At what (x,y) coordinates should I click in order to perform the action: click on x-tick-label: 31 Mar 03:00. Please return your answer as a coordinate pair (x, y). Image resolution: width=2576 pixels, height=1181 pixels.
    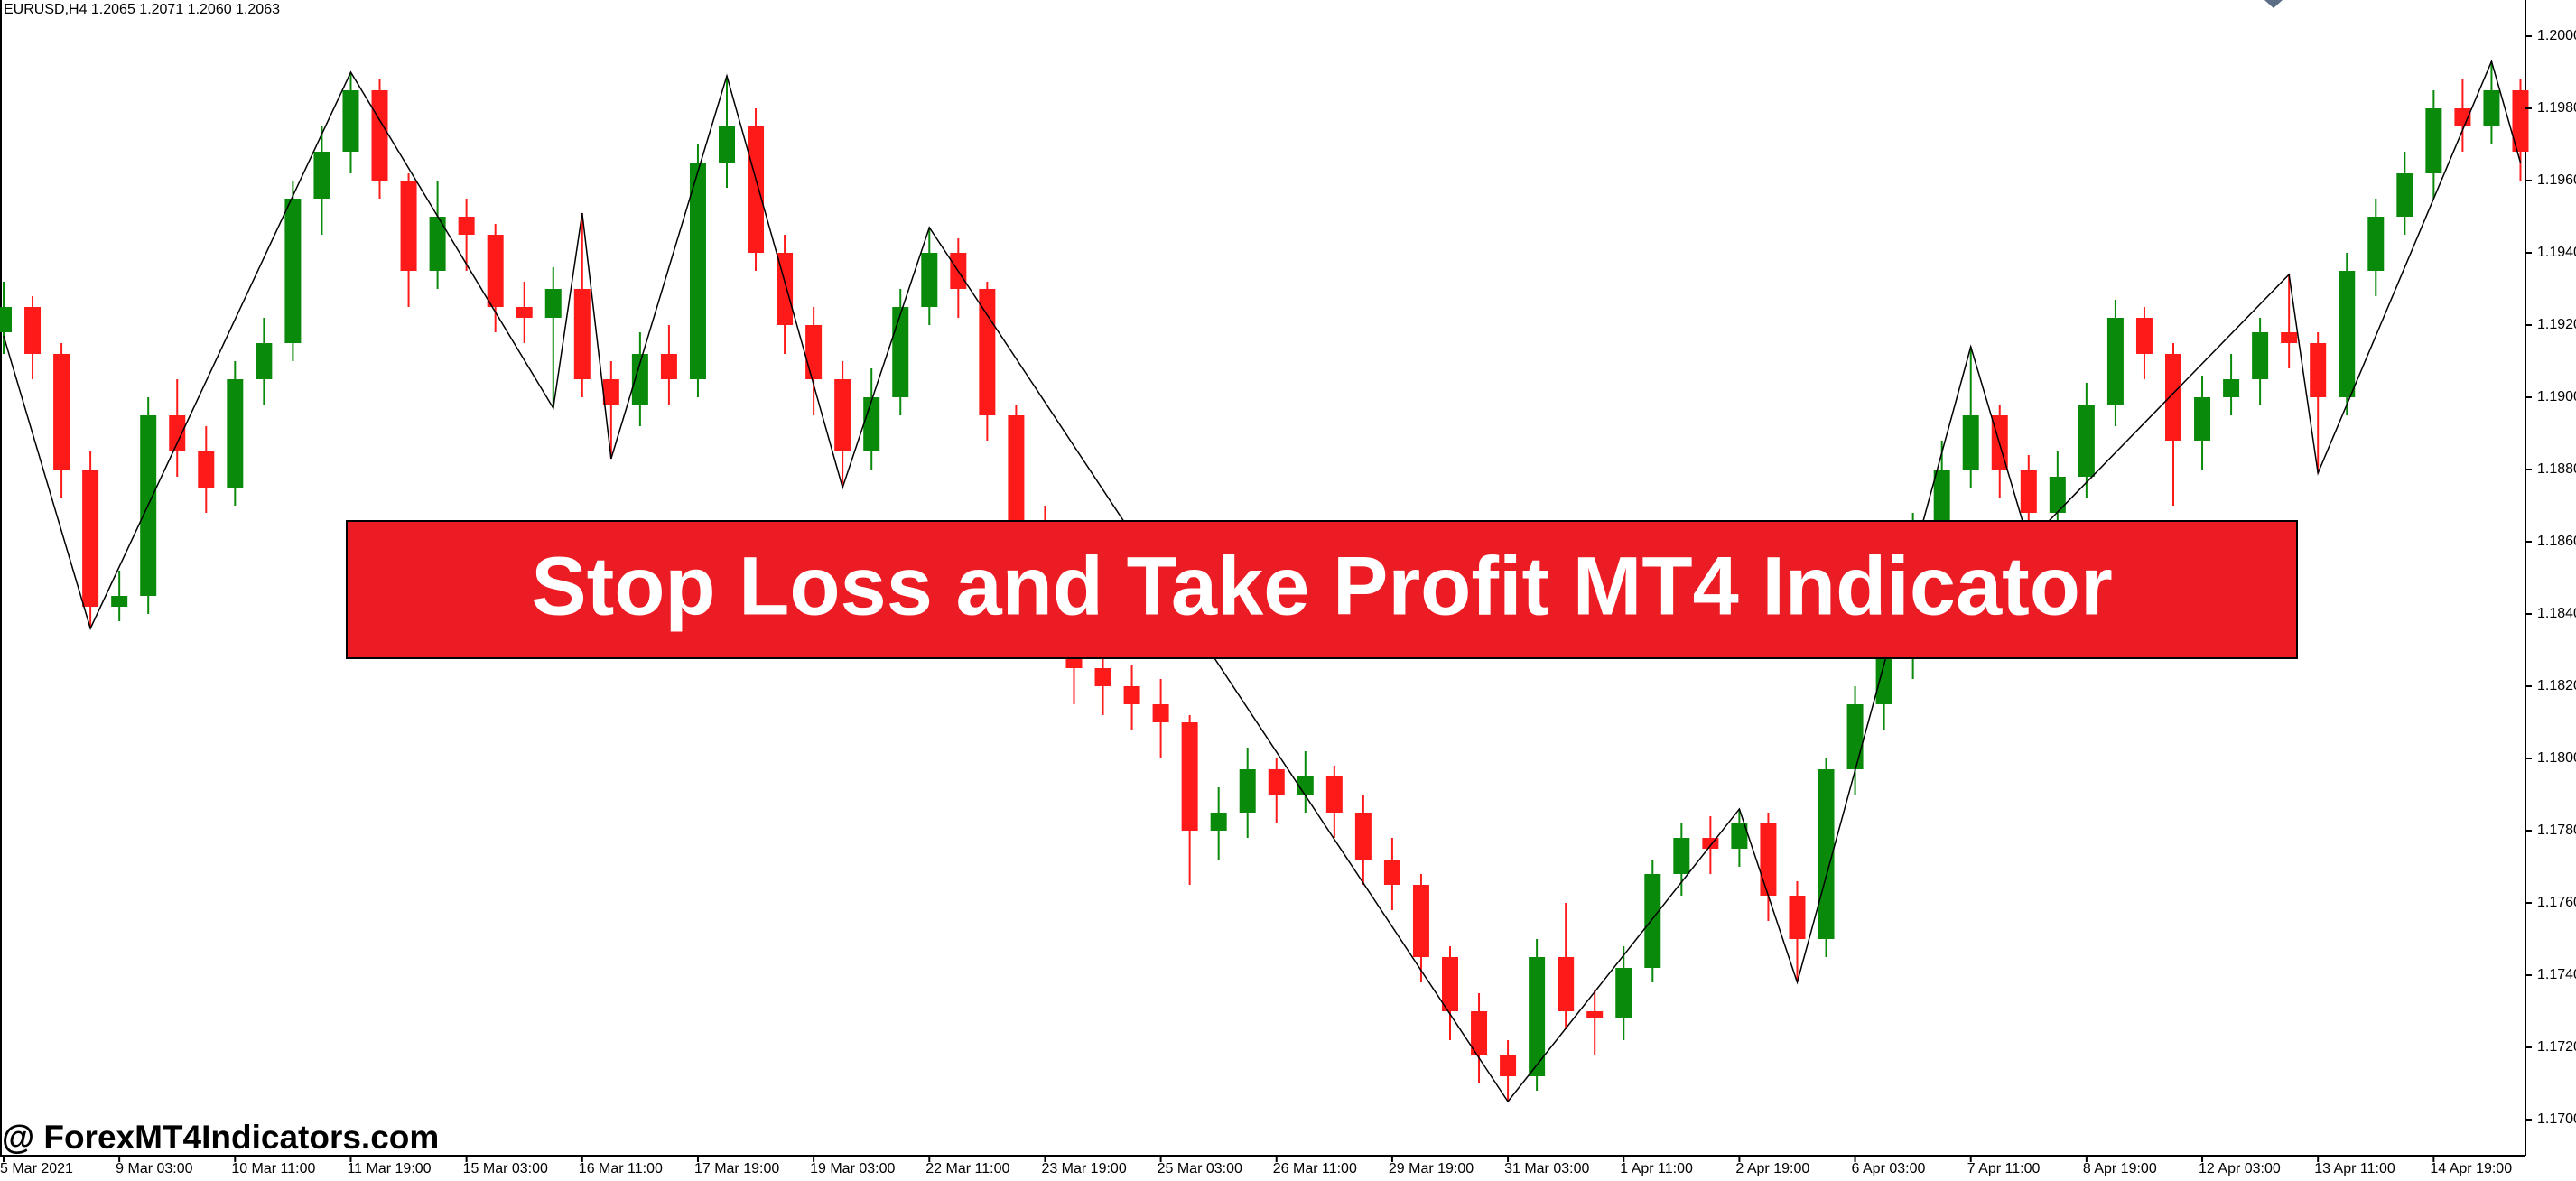
    Looking at the image, I should click on (1546, 1169).